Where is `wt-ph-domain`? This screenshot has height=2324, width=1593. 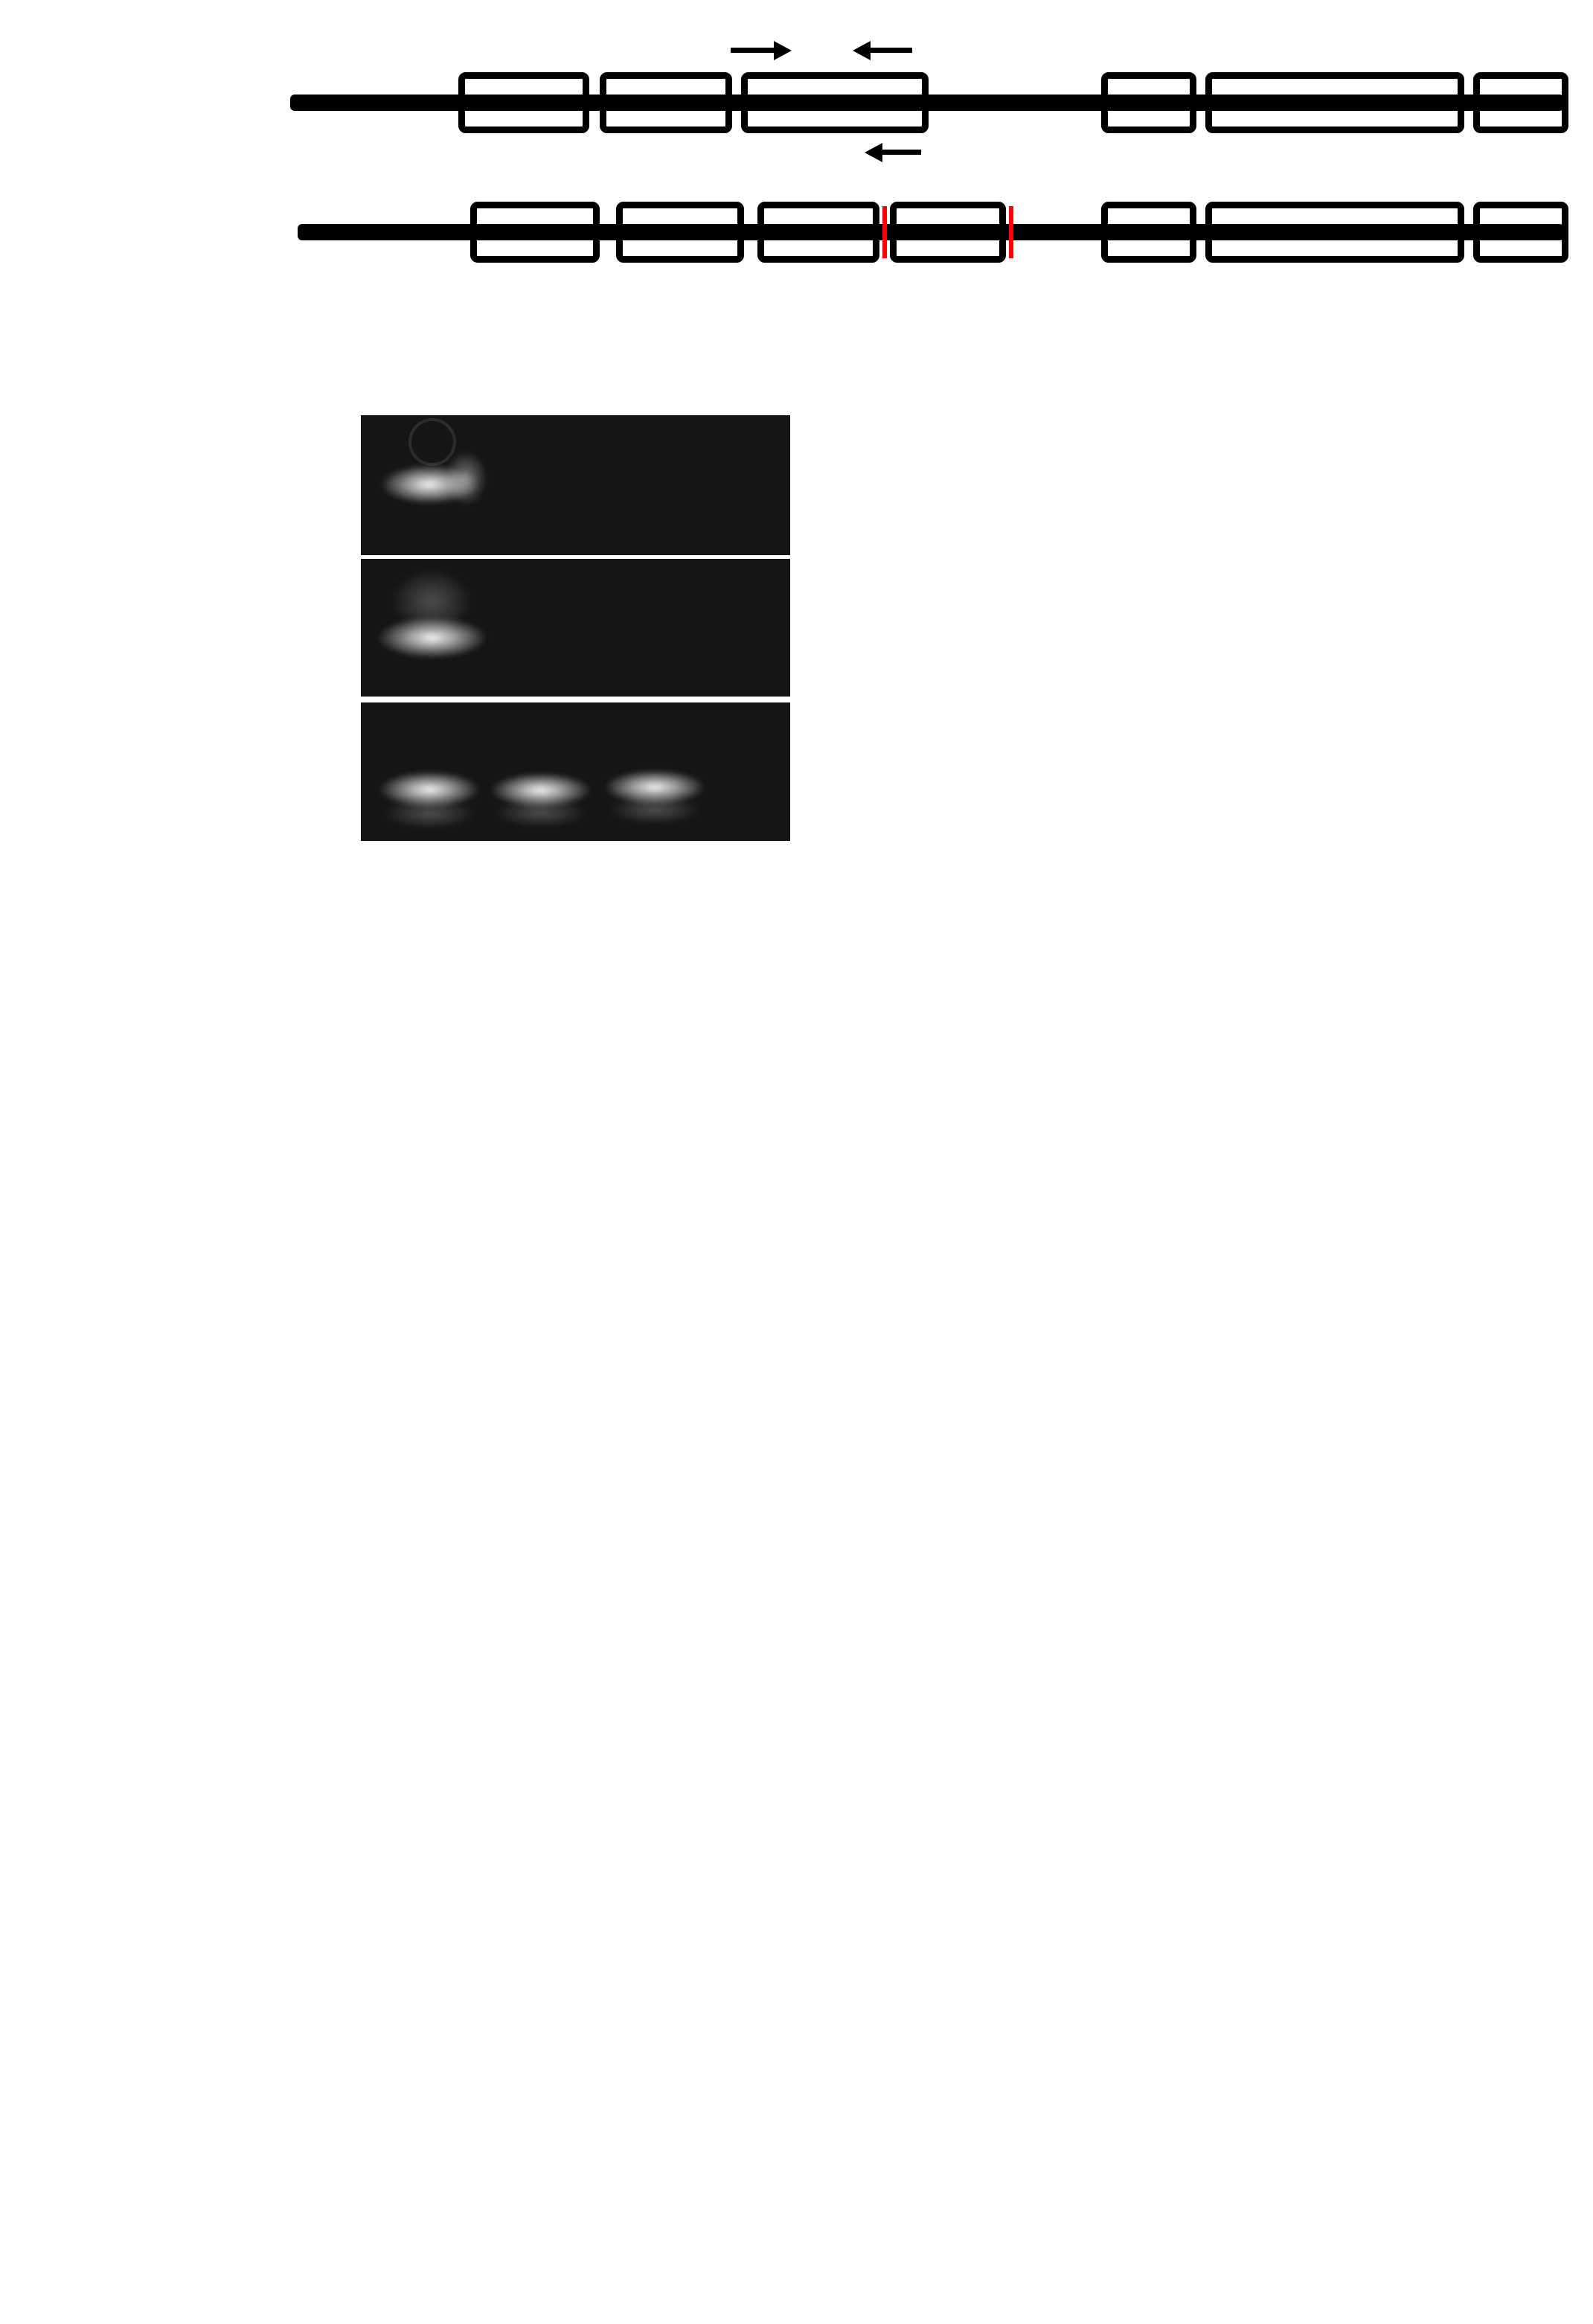
wt-ph-domain is located at coordinates (666, 102).